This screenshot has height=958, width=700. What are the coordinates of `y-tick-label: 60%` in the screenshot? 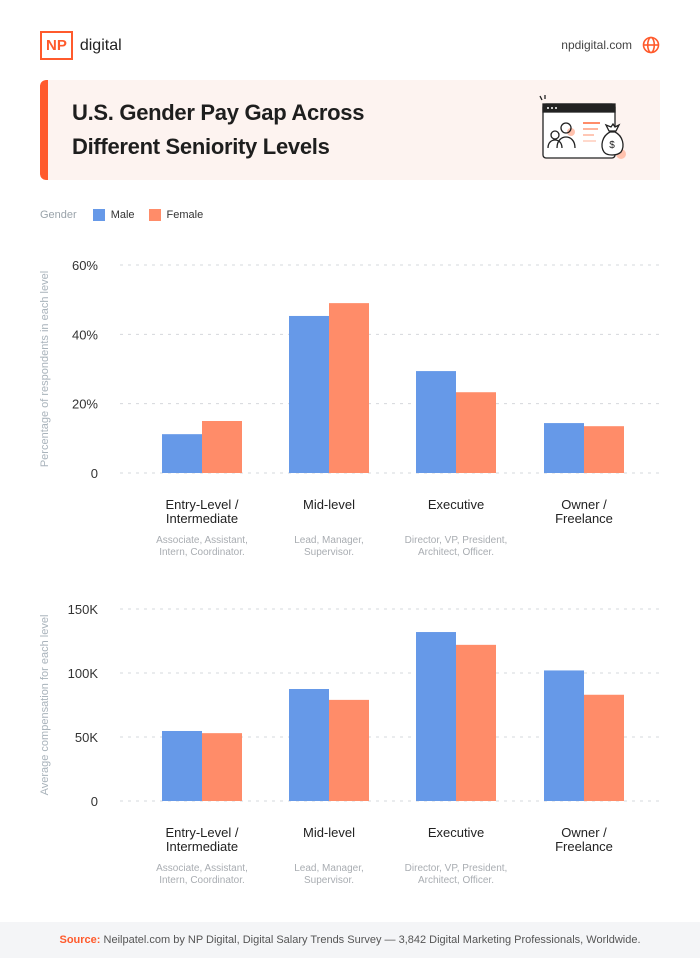 It's located at (85, 265).